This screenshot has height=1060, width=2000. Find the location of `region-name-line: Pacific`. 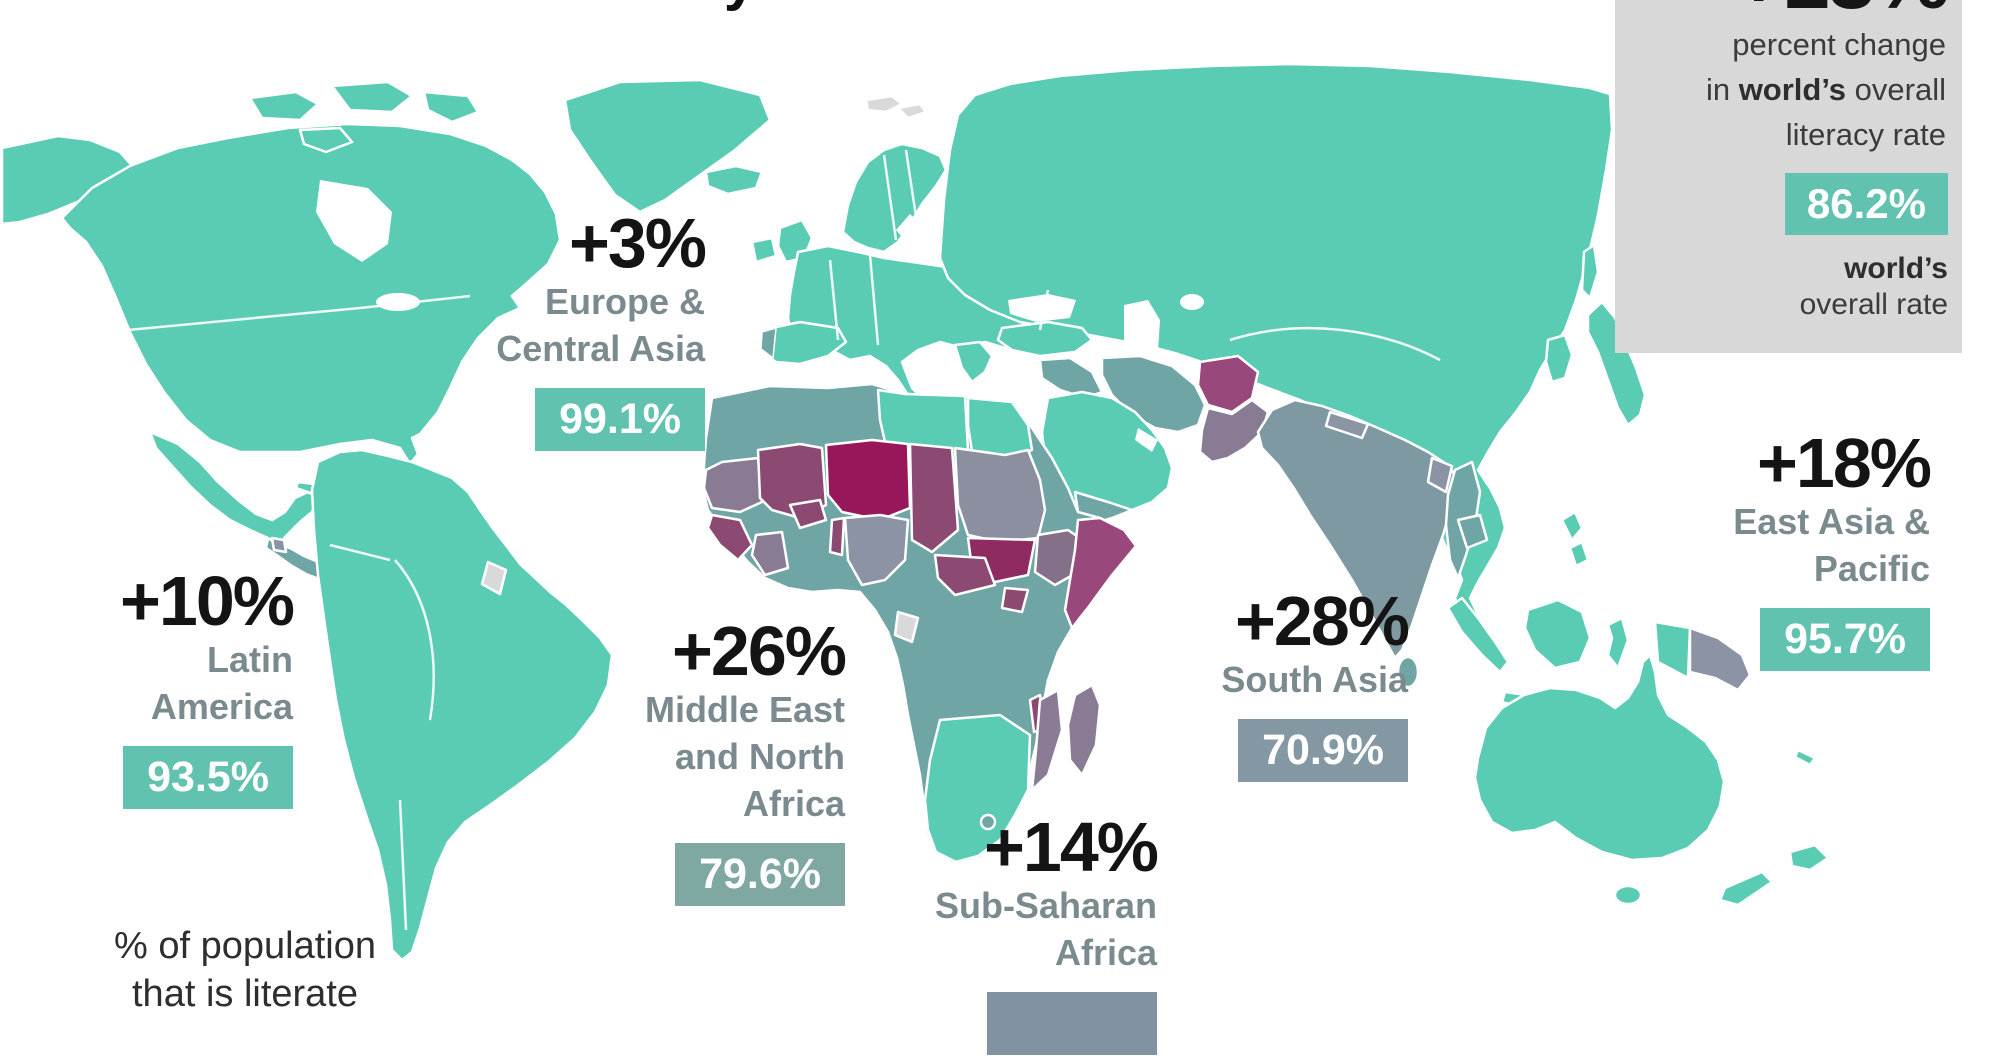

region-name-line: Pacific is located at coordinates (1871, 568).